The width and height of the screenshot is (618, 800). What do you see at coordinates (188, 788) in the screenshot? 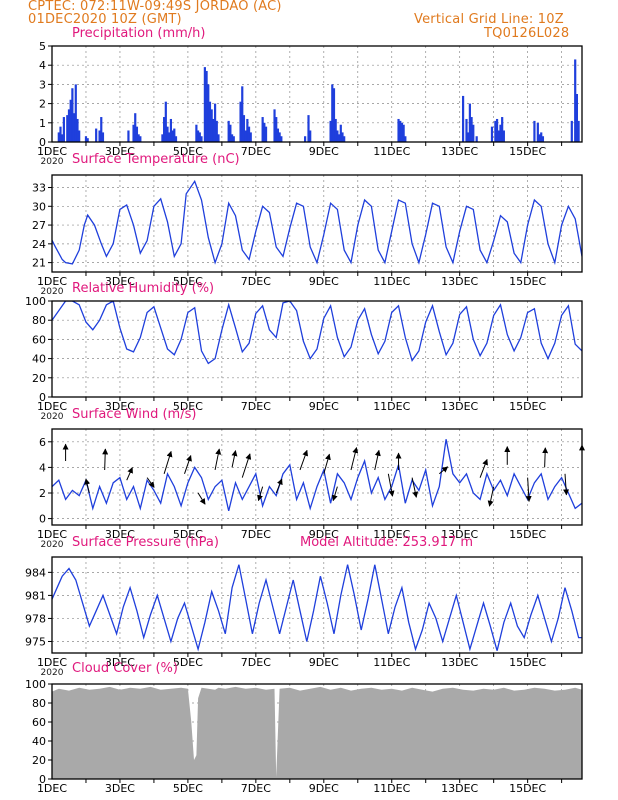
I see `cloud-xtick-label: 5DEC` at bounding box center [188, 788].